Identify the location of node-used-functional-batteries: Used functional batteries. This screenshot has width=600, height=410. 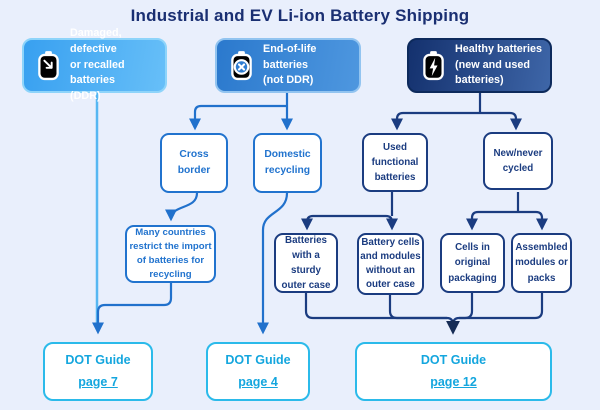
(395, 162).